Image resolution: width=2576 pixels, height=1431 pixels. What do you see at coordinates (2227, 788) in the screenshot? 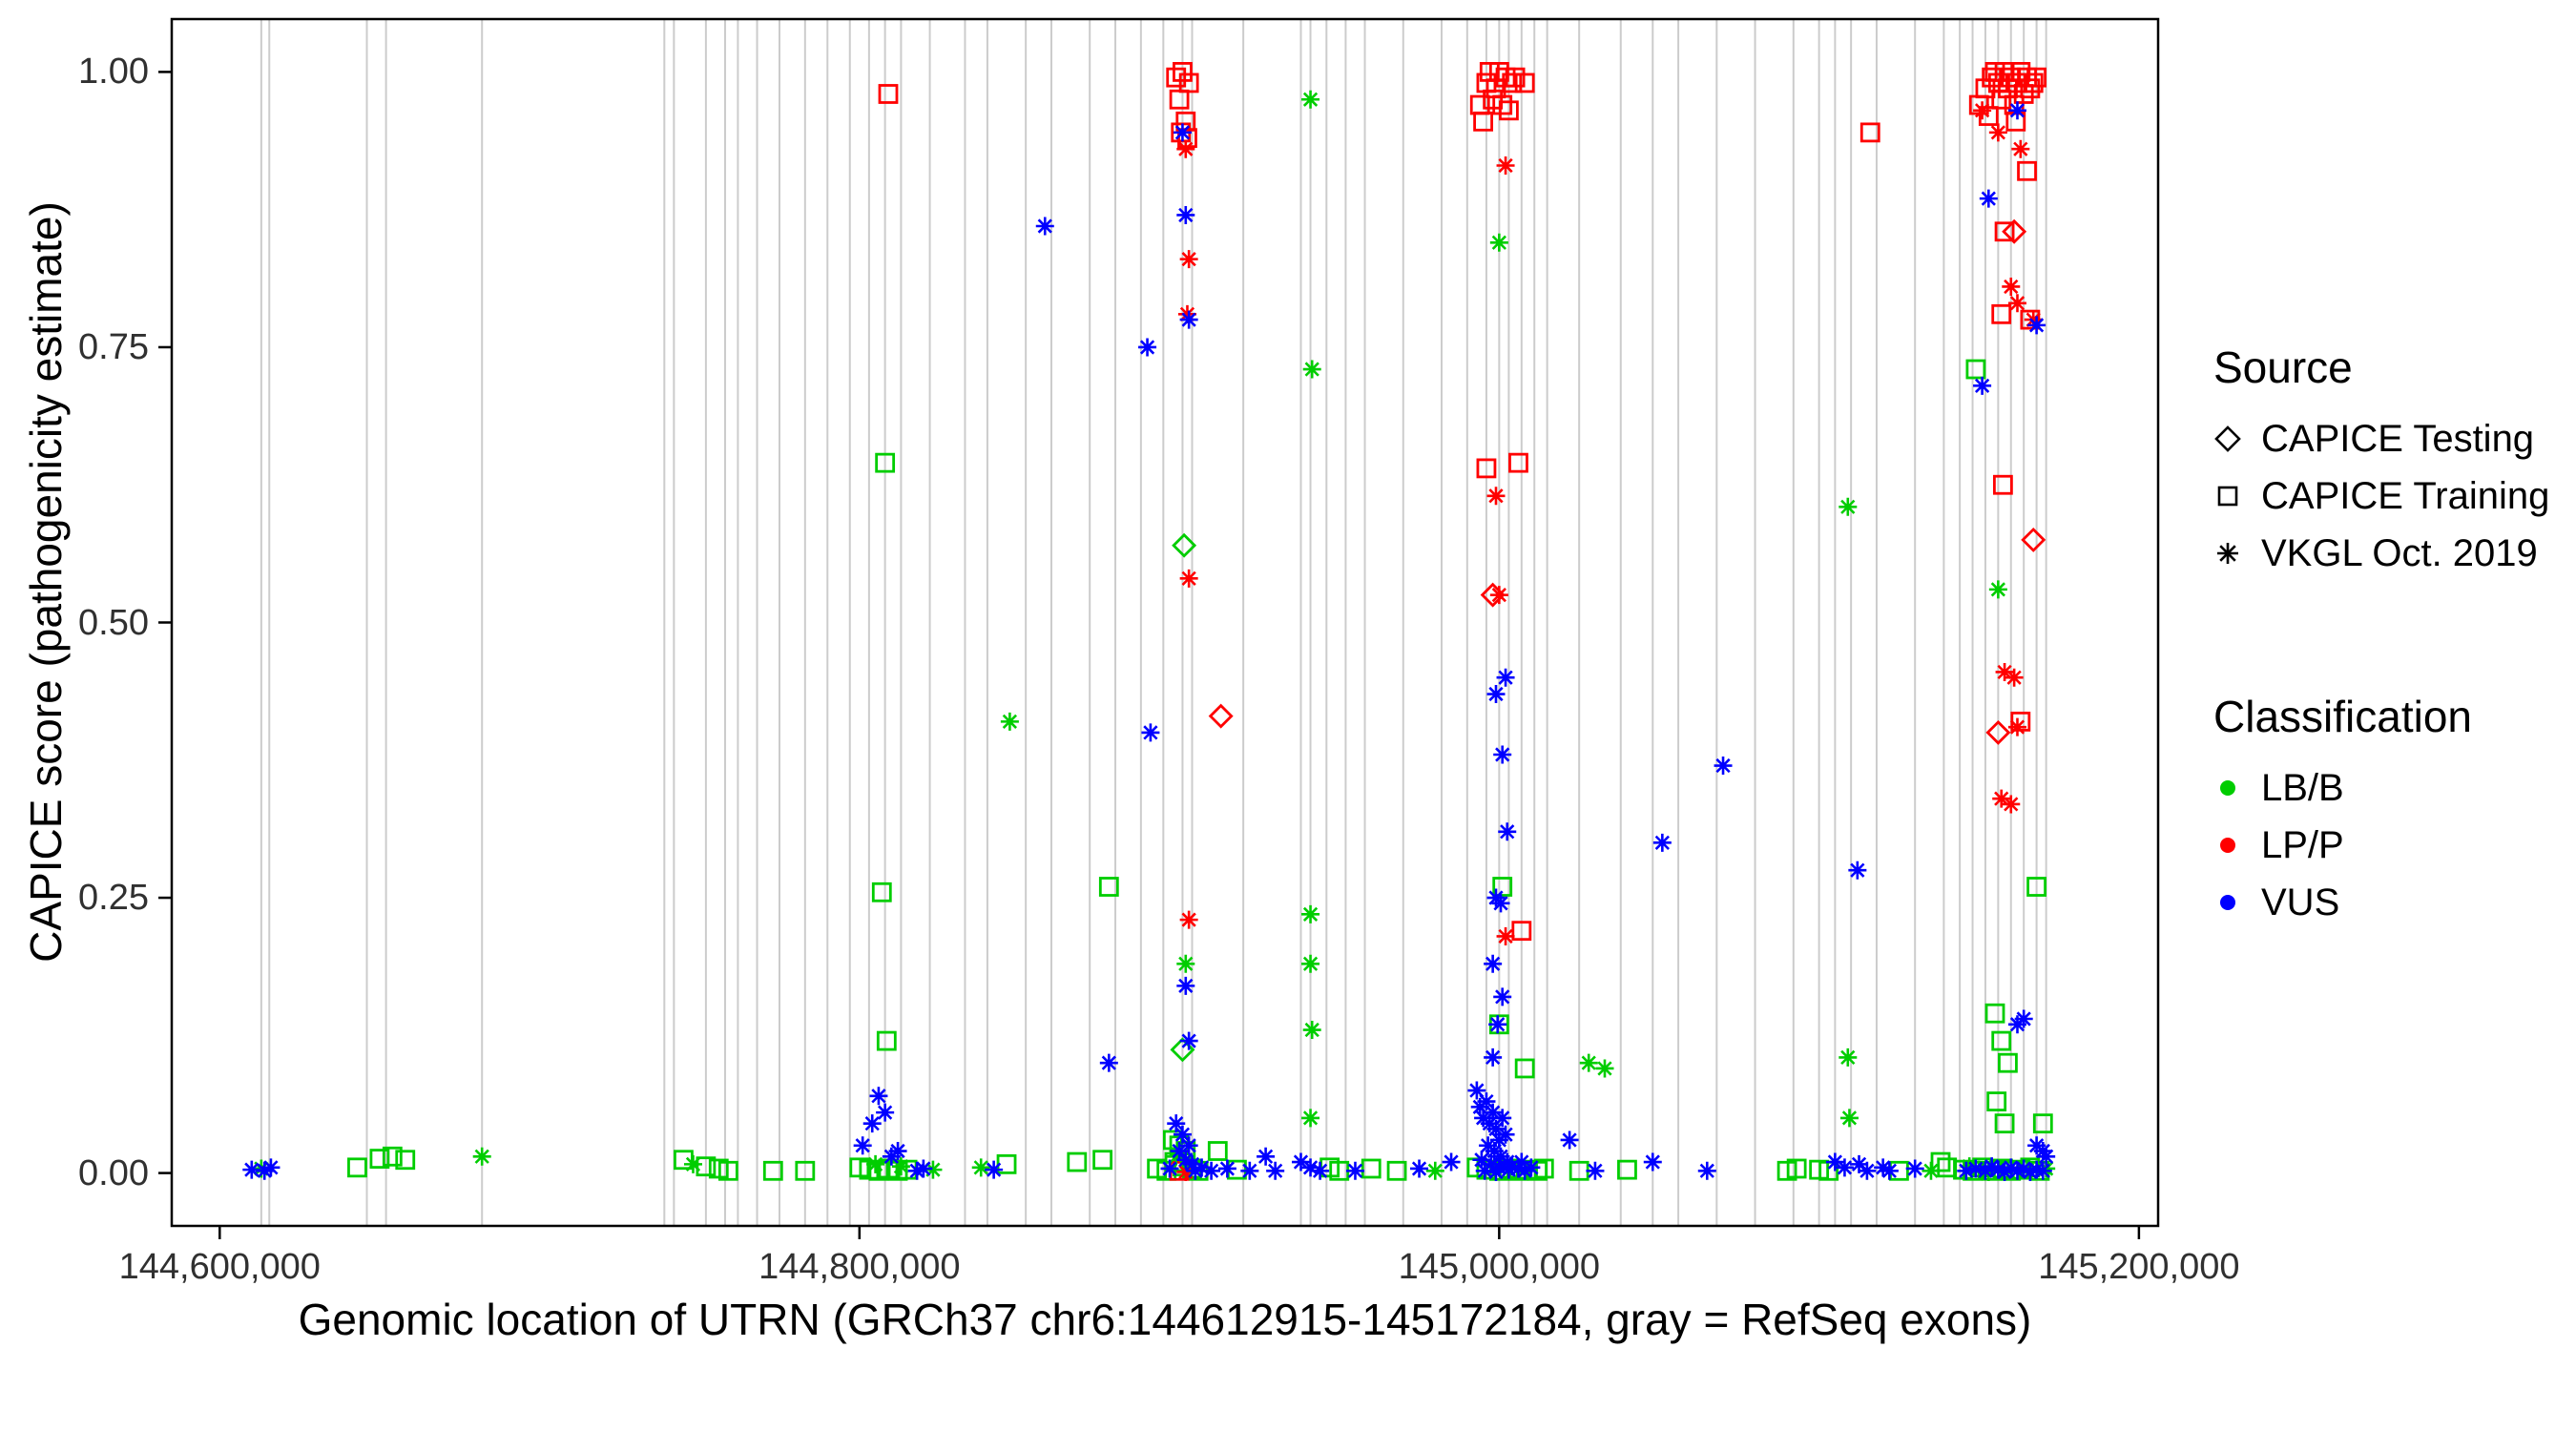
I see `lbb-dot-icon` at bounding box center [2227, 788].